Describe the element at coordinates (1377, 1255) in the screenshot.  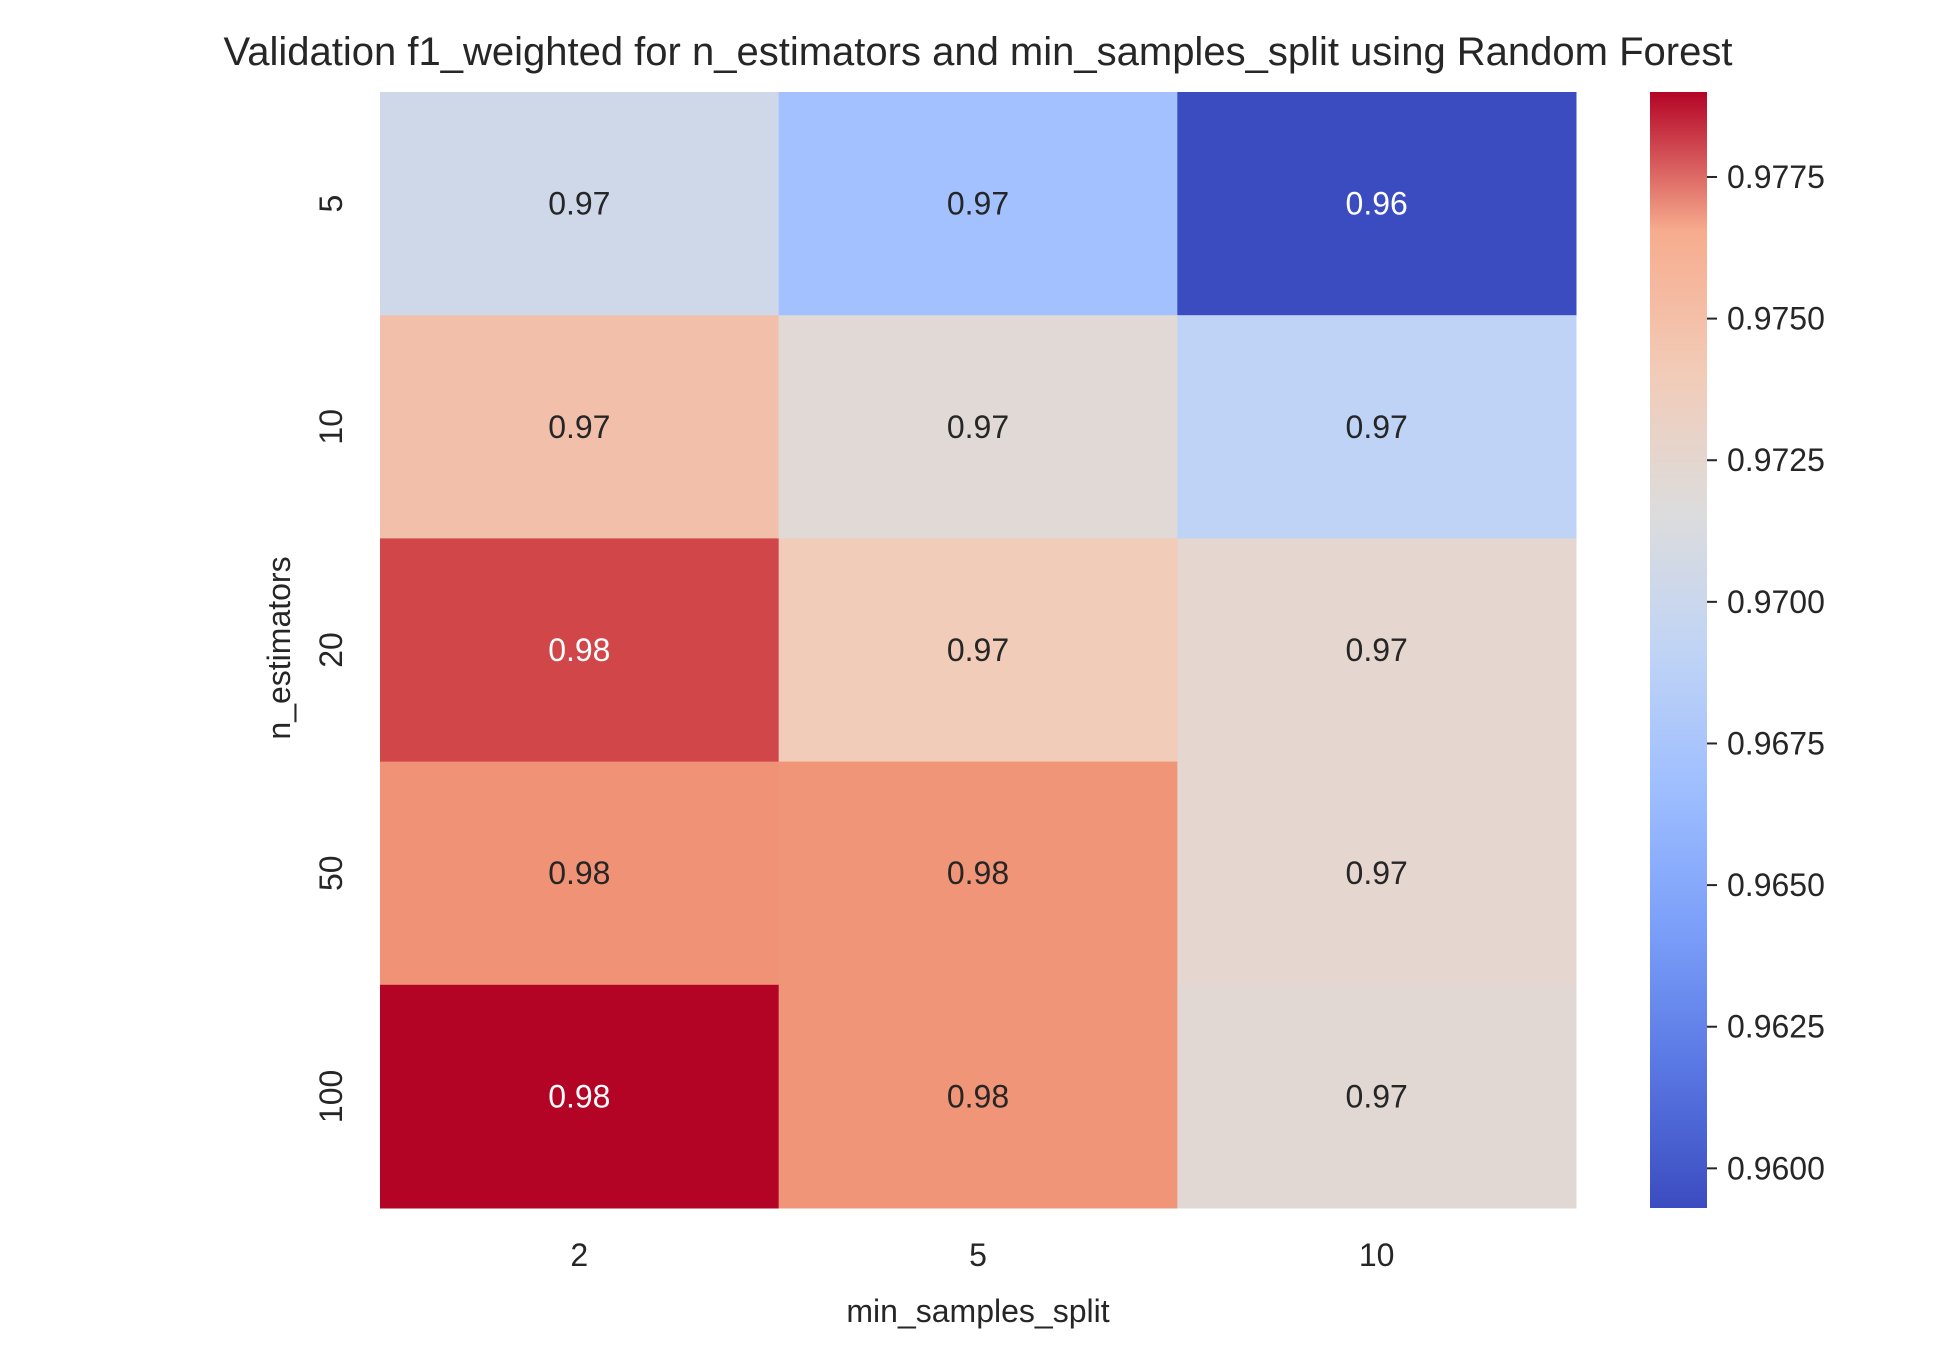
I see `x-tick-label: 10` at that location.